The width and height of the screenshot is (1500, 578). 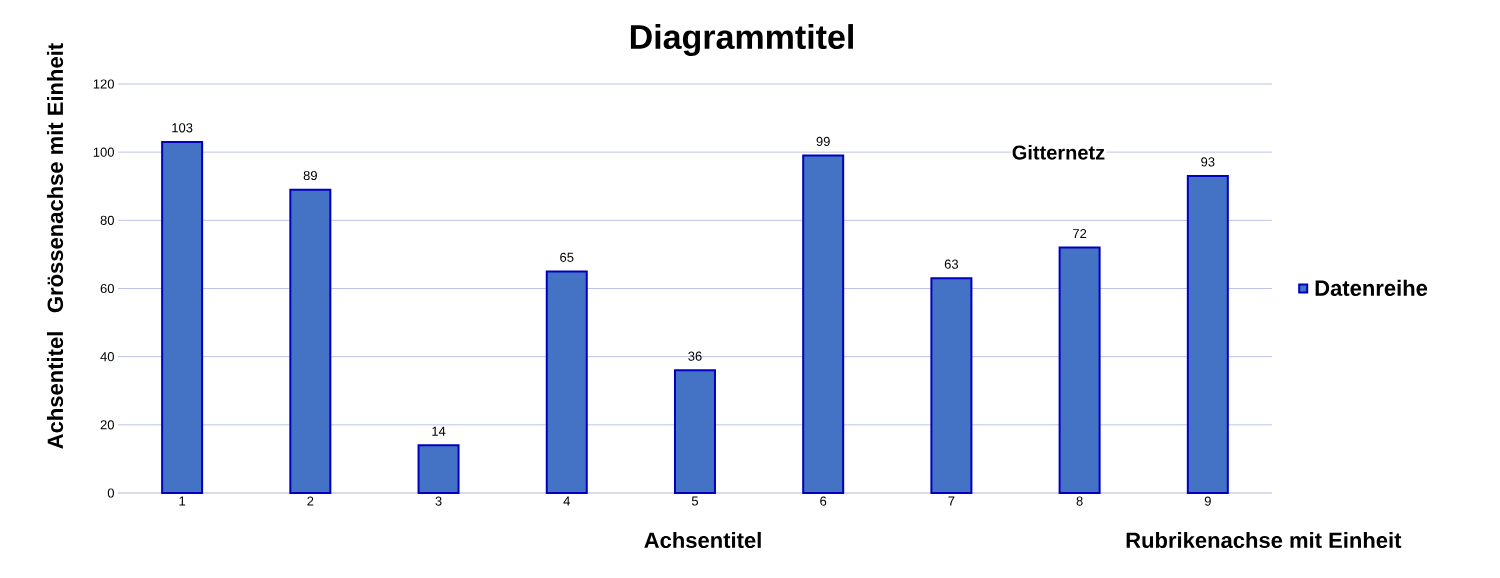 I want to click on x-tick-label: 4, so click(x=566, y=501).